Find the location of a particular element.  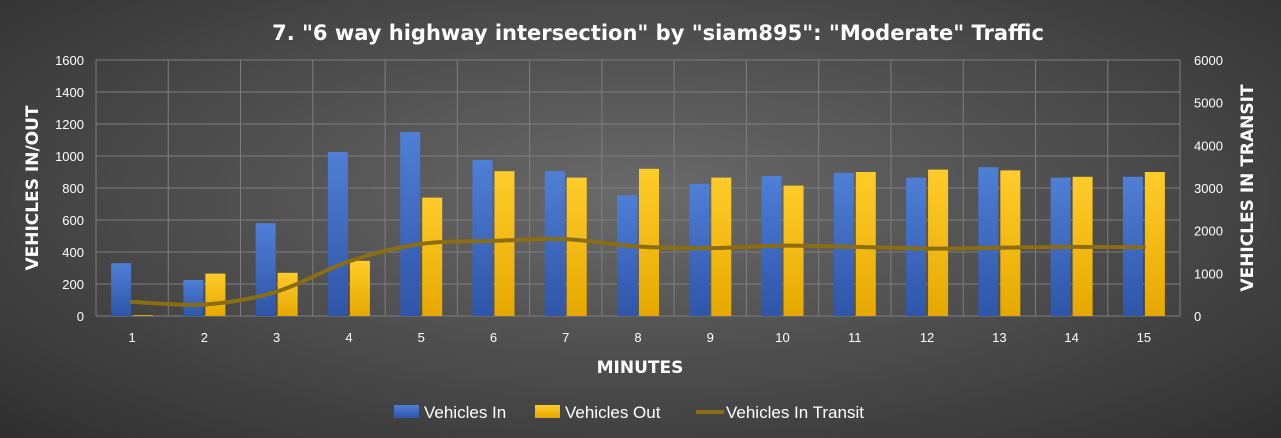

line-series is located at coordinates (638, 271).